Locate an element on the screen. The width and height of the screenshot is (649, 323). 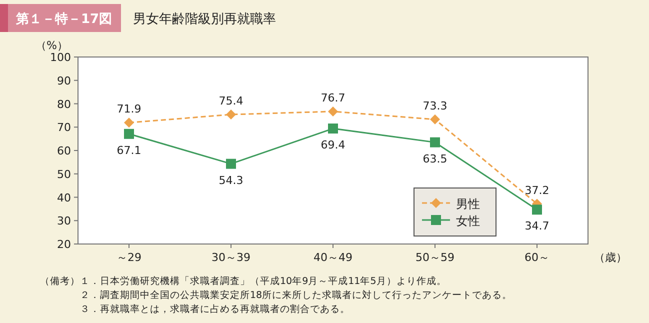
x-tick-label: ～29 is located at coordinates (129, 257).